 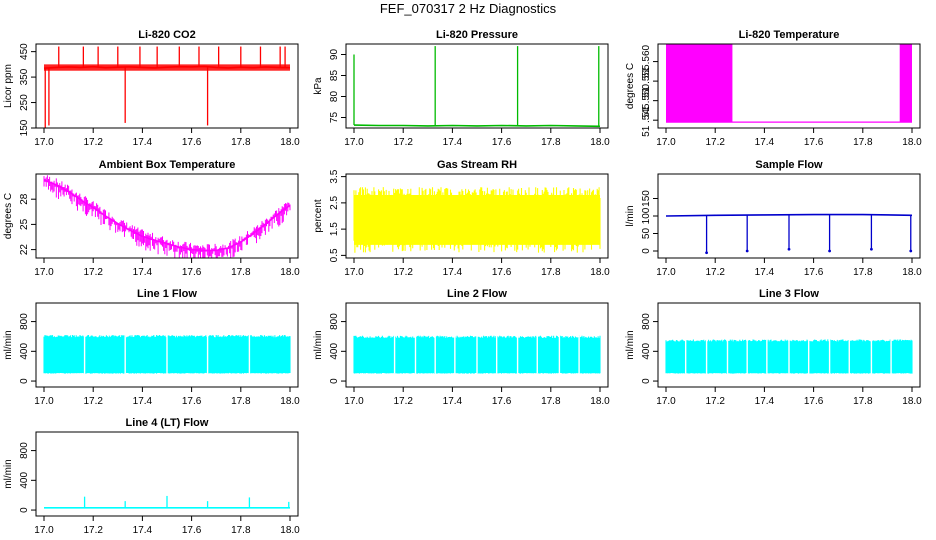 I want to click on y-tick-label: 250, so click(x=24, y=102).